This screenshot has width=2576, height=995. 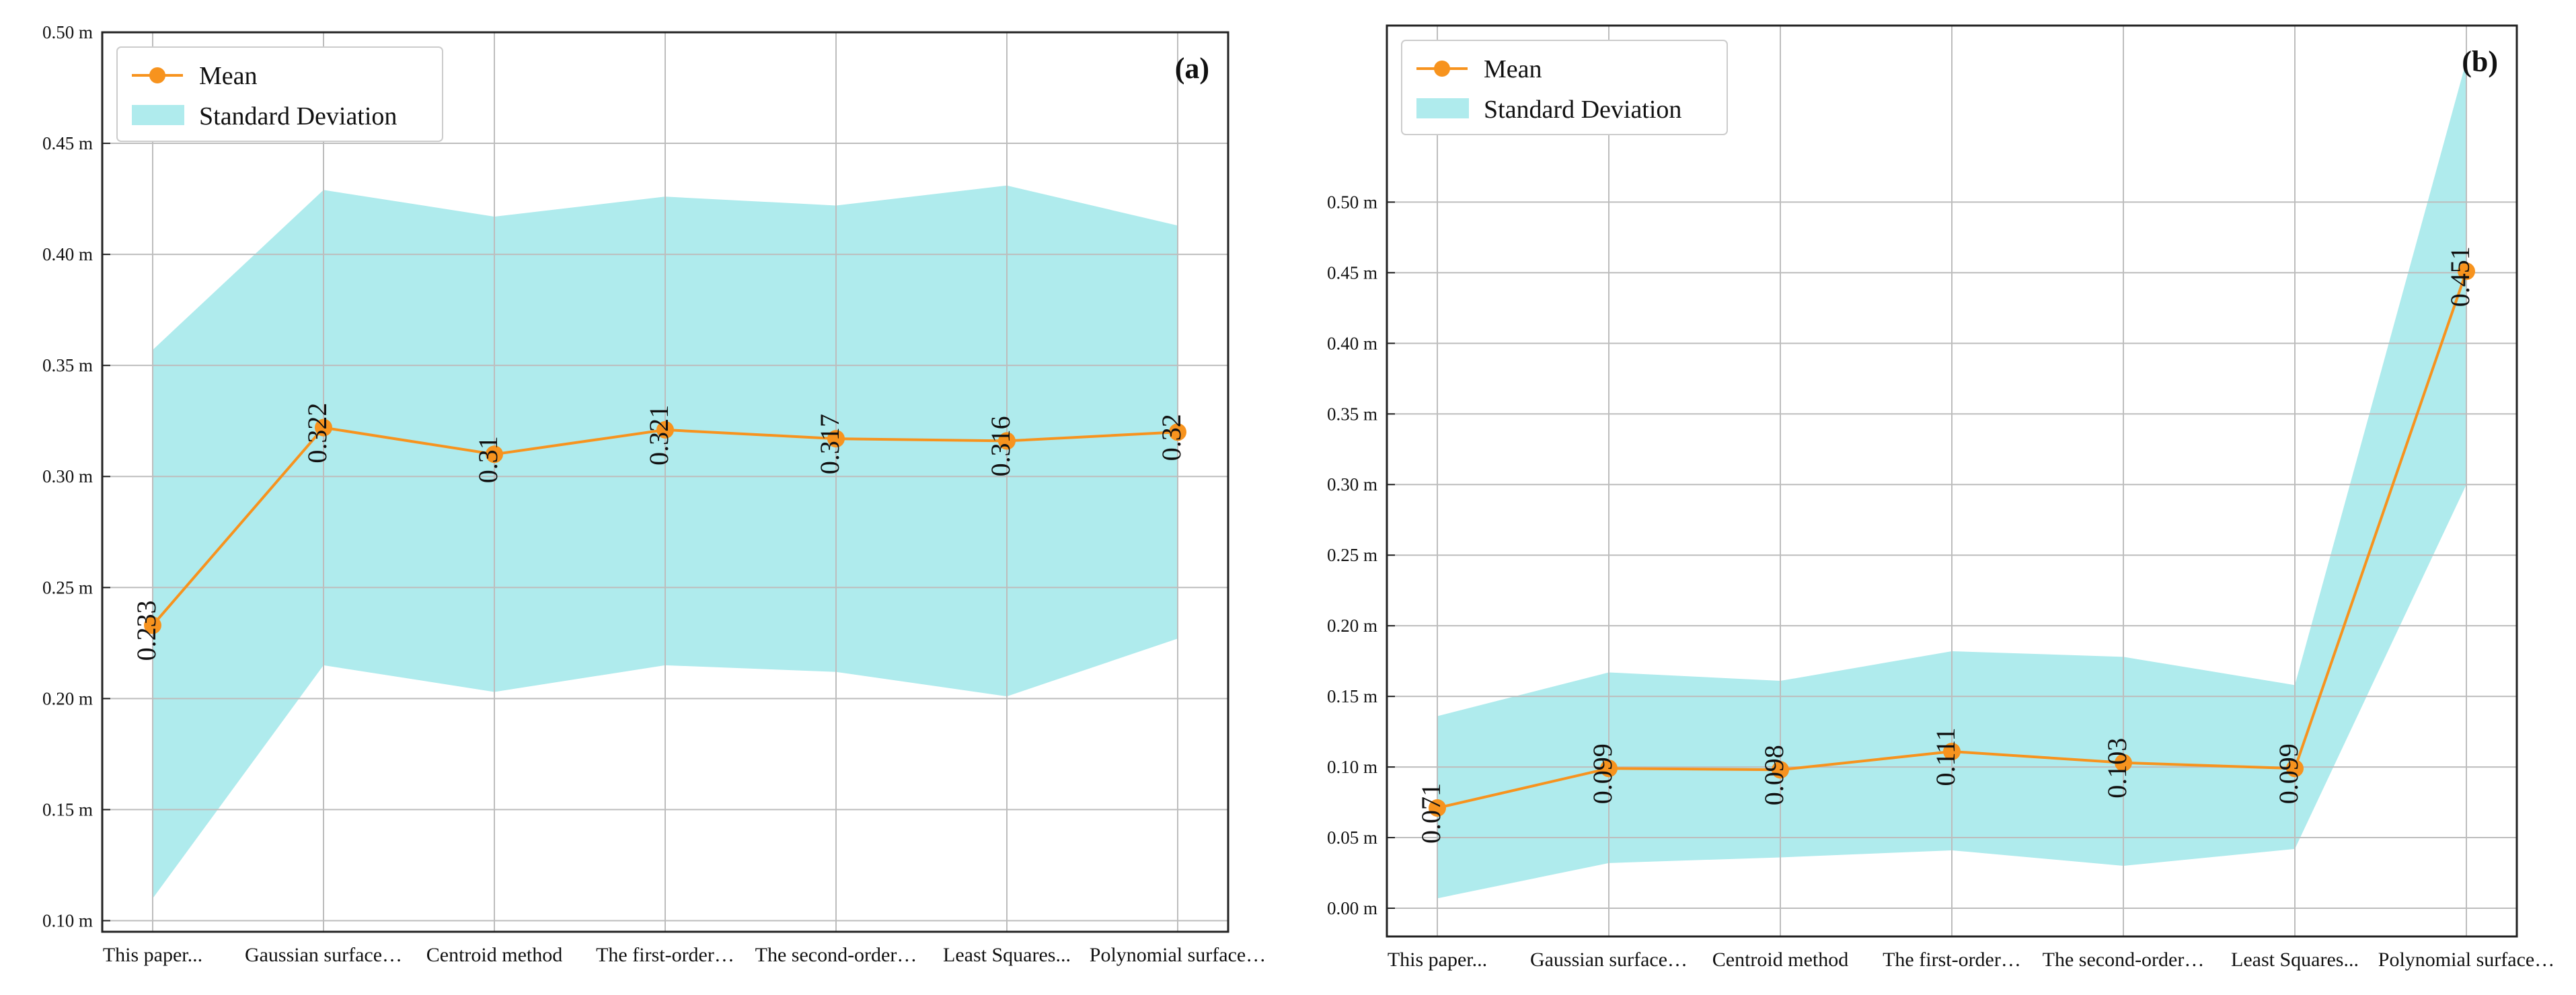 I want to click on data-label: 0.317, so click(x=830, y=444).